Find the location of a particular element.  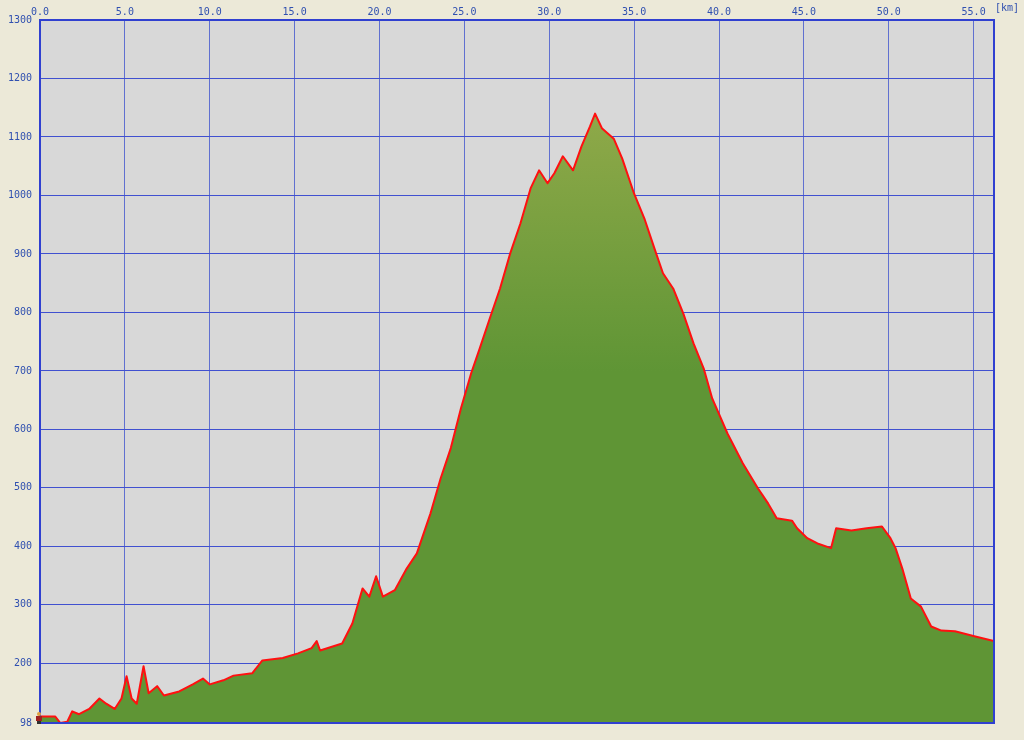

x-tick-label: 25.0 is located at coordinates (464, 11).